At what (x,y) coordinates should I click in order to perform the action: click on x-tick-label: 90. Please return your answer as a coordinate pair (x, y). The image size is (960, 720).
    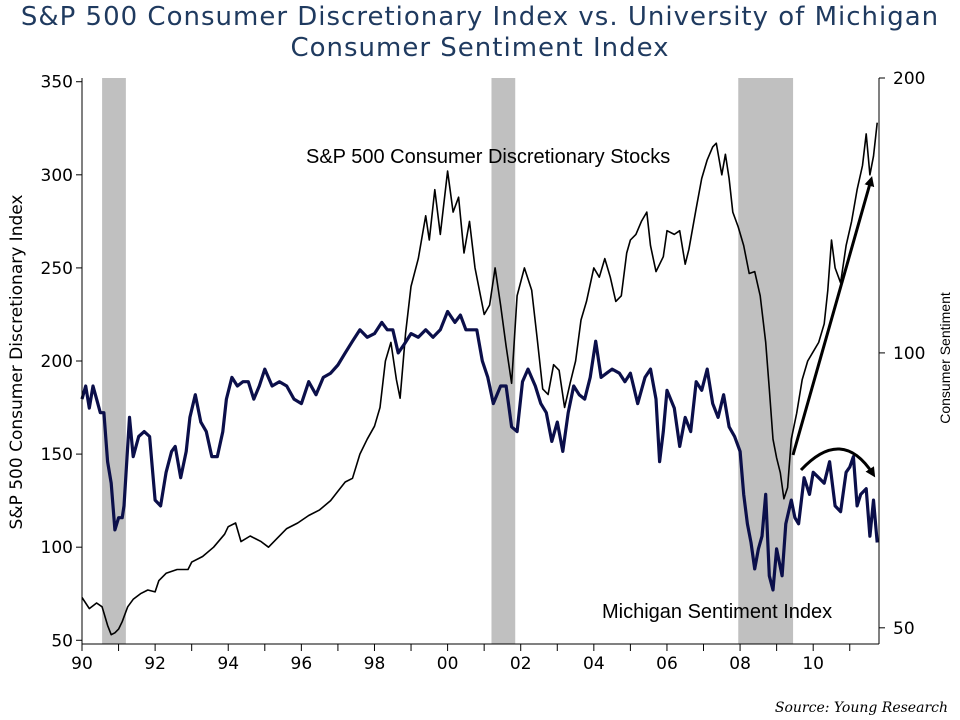
    Looking at the image, I should click on (82, 664).